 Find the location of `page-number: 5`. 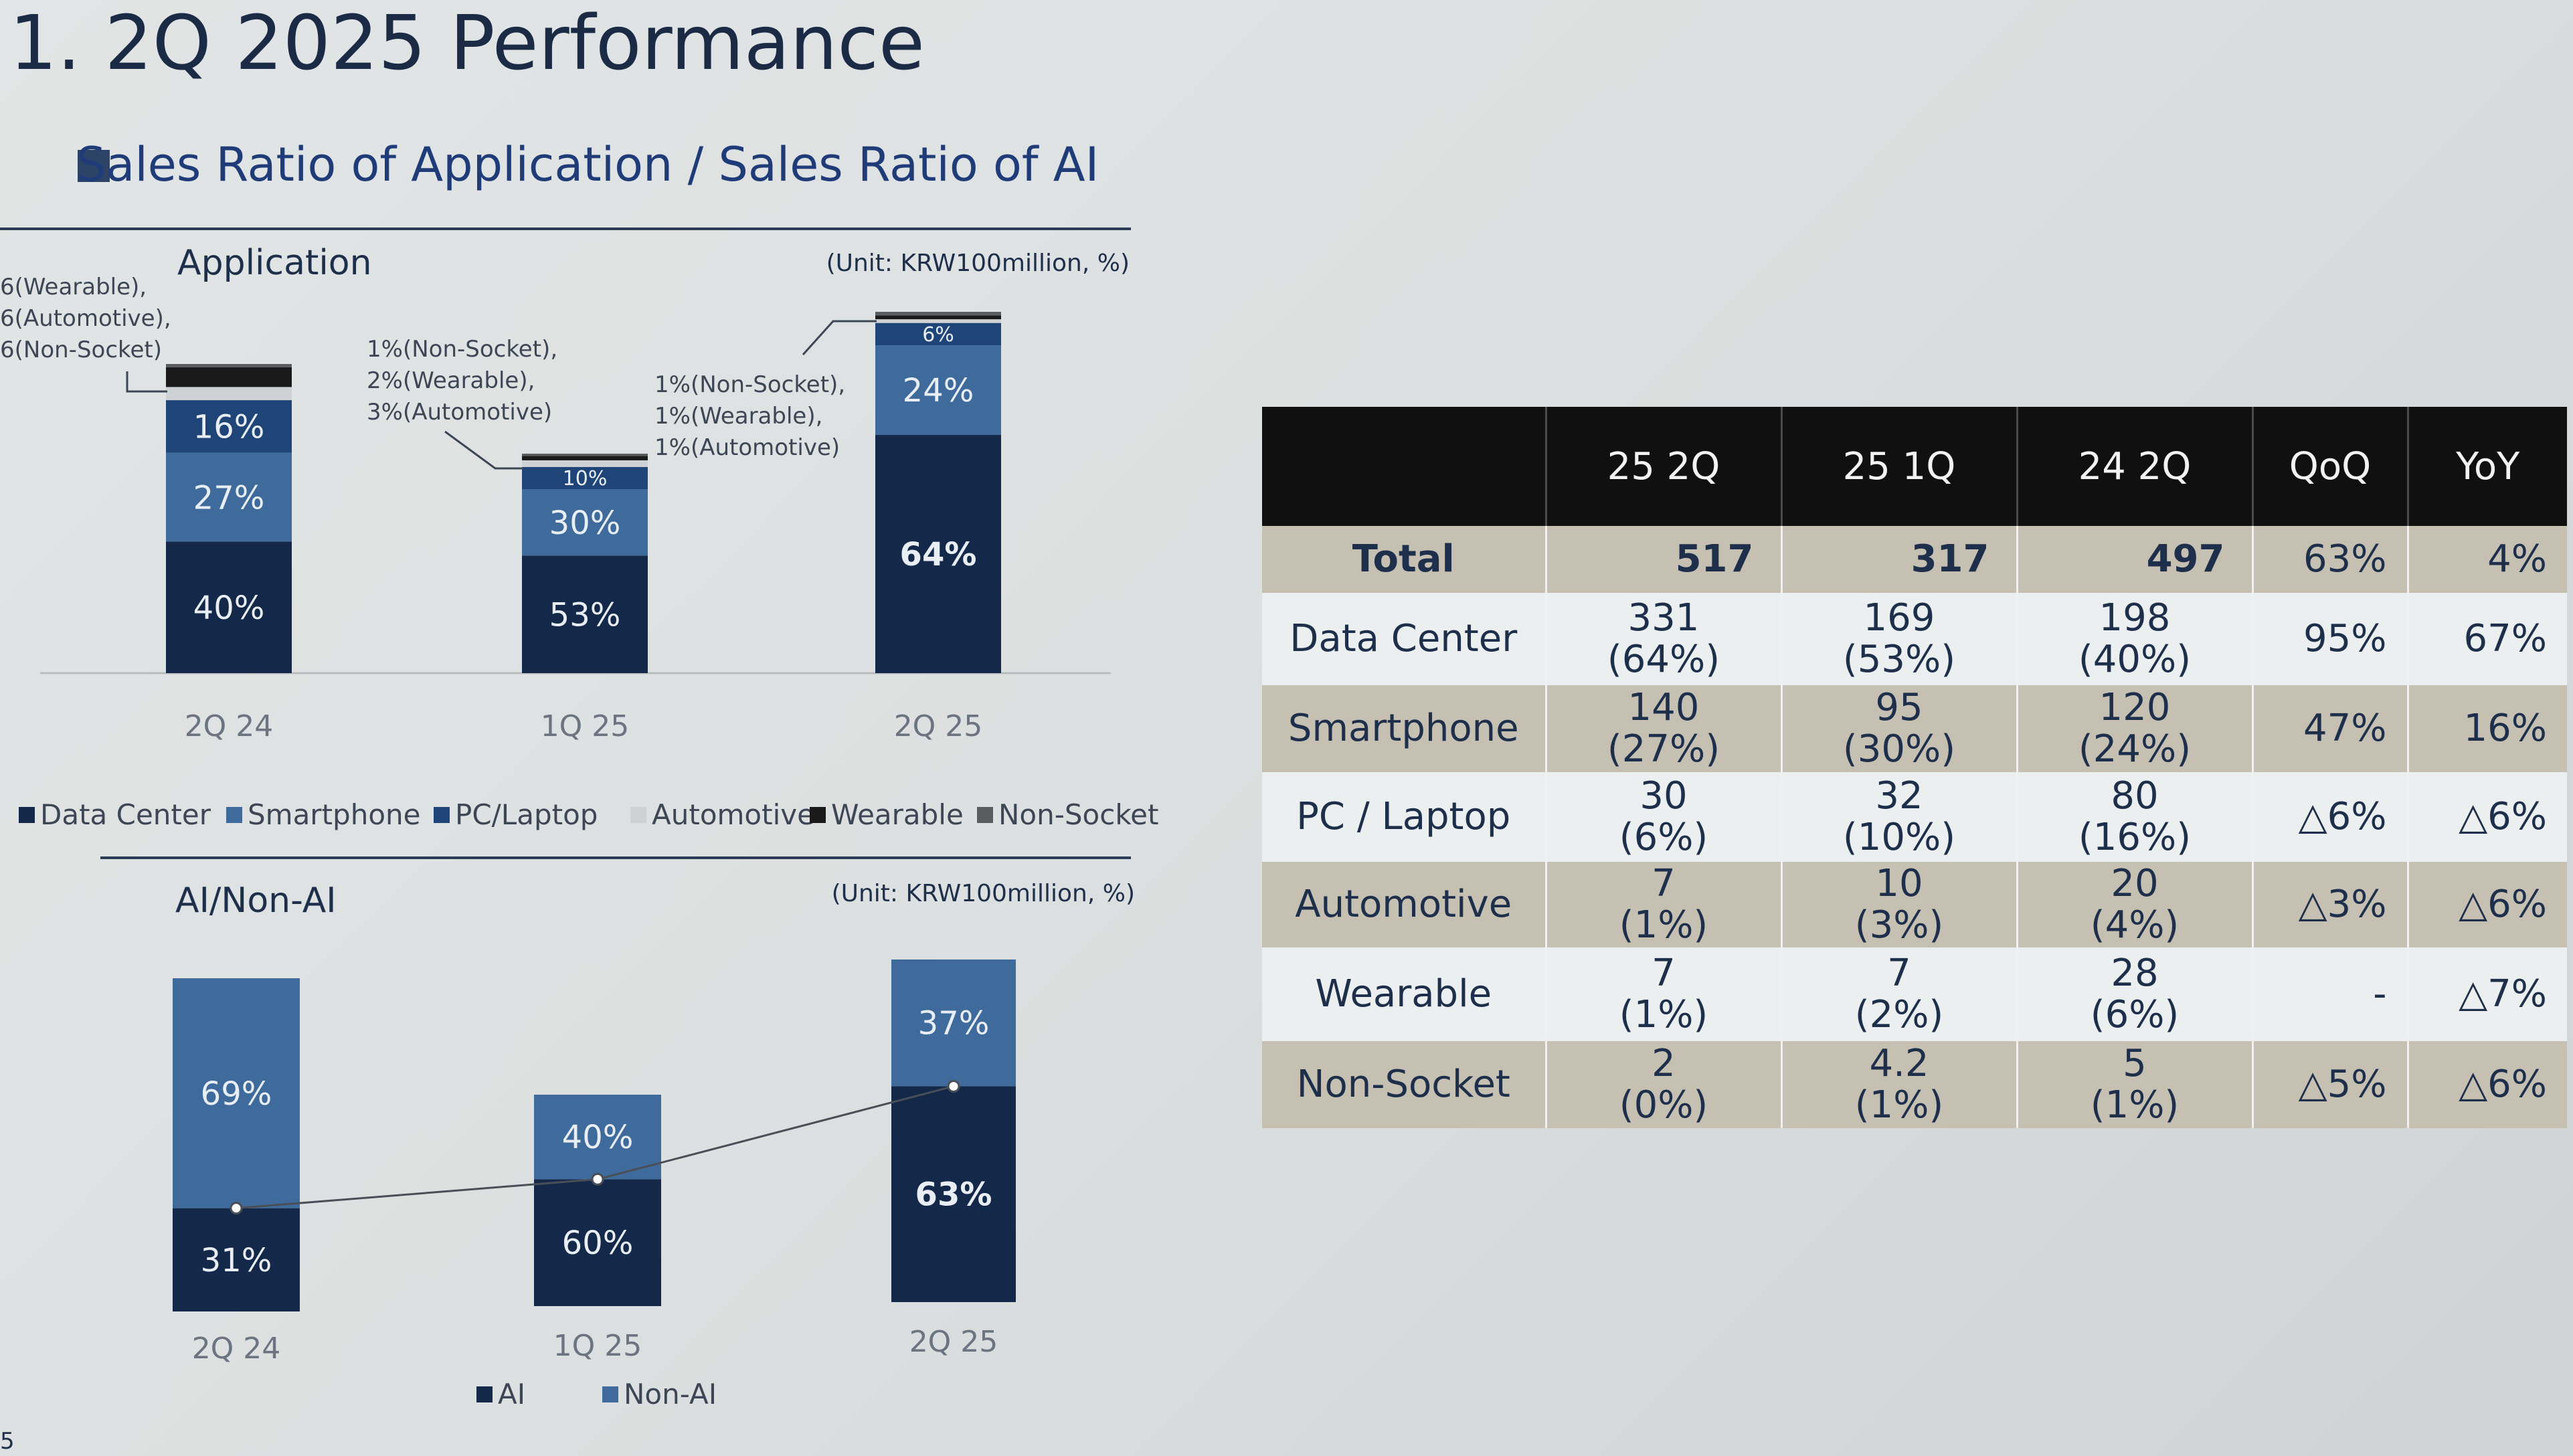

page-number: 5 is located at coordinates (7, 1441).